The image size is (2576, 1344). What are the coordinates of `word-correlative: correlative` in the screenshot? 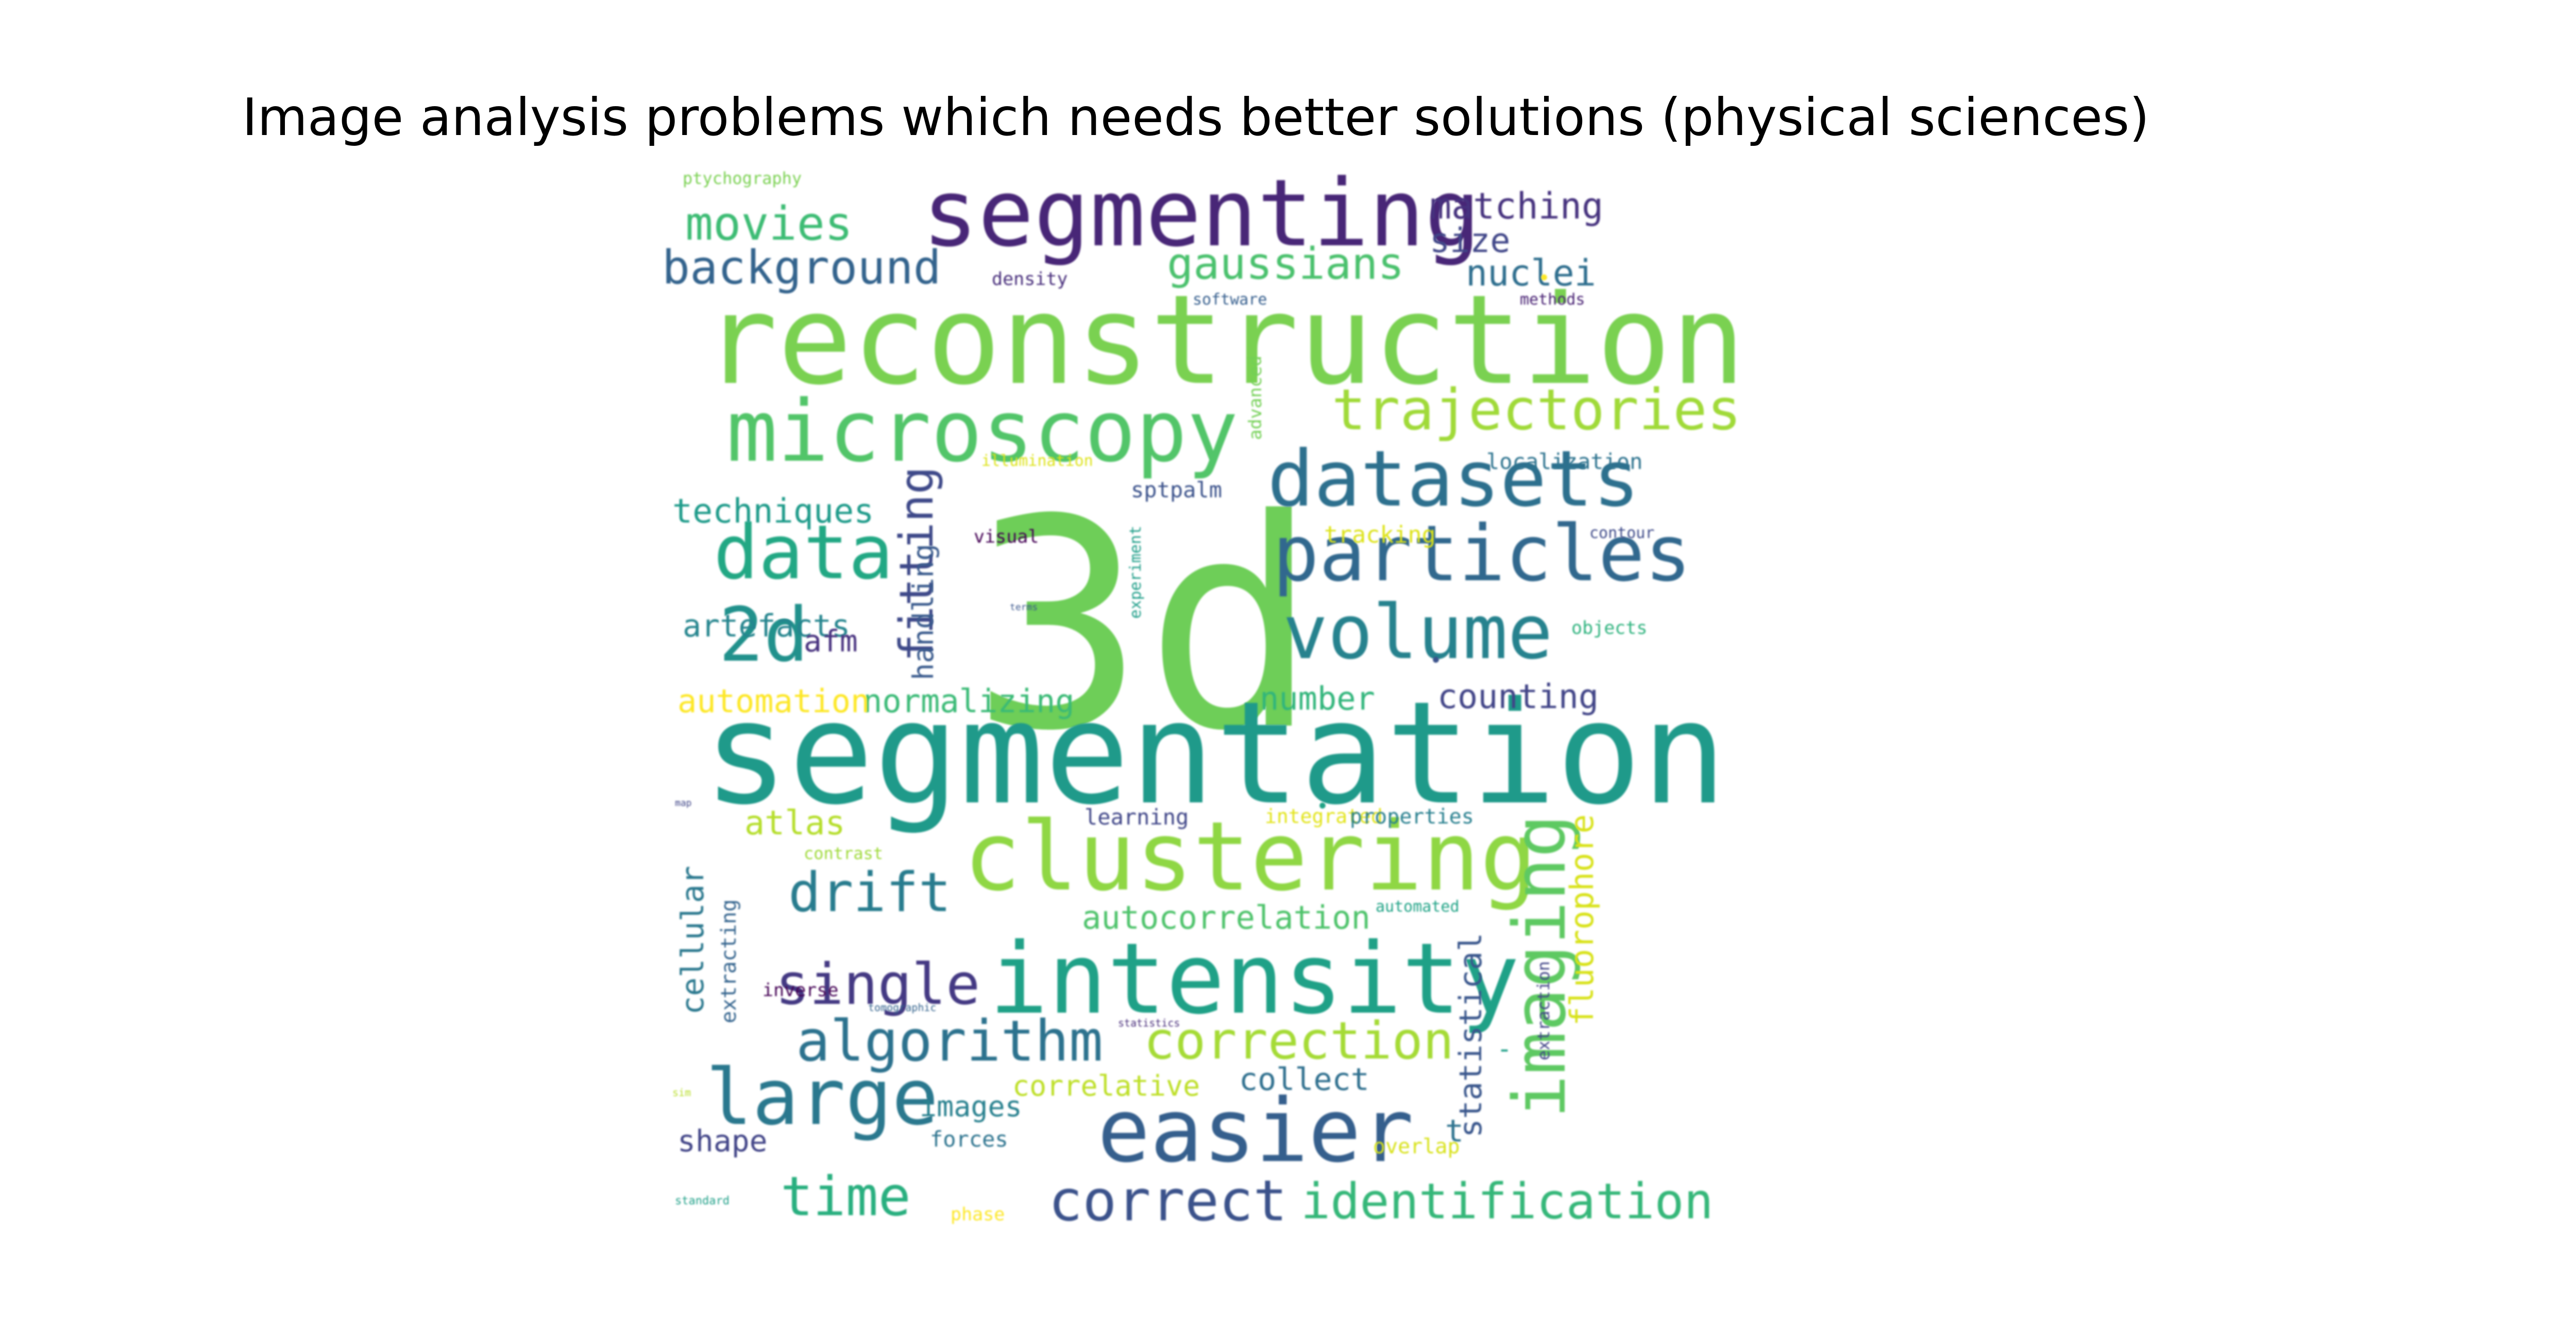 It's located at (1106, 1085).